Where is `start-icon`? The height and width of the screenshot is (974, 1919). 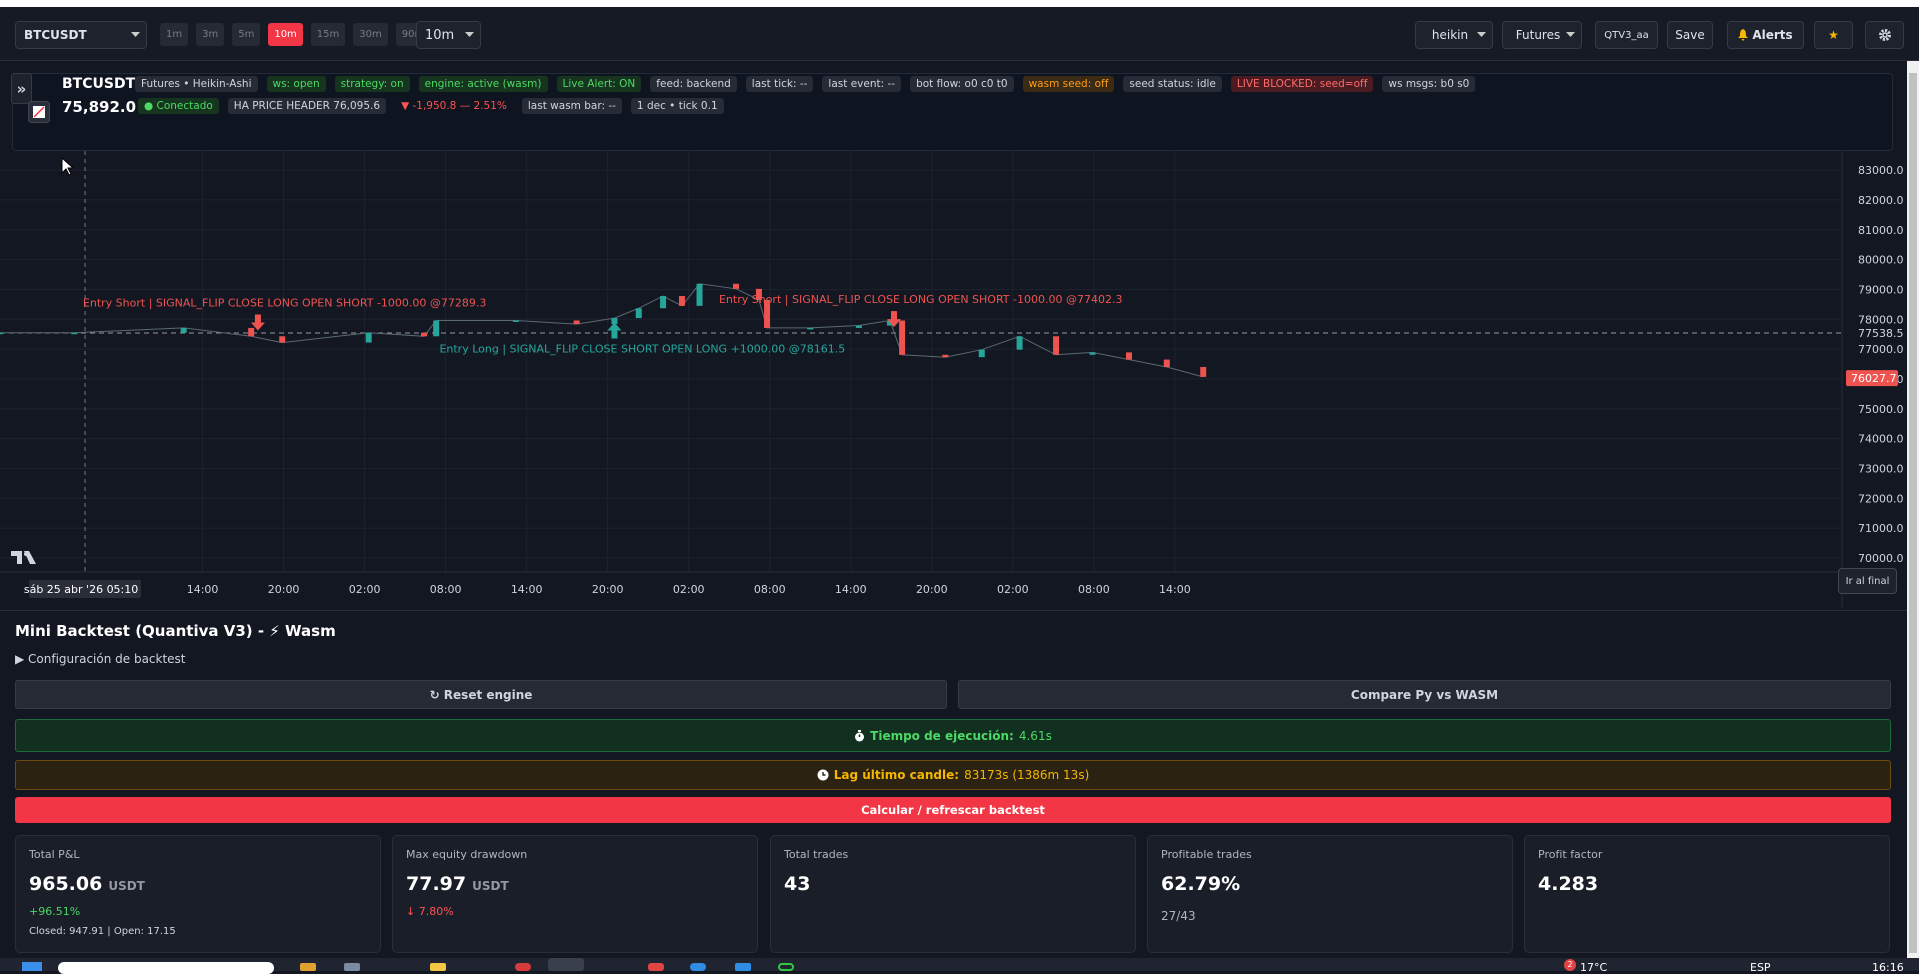 start-icon is located at coordinates (32, 966).